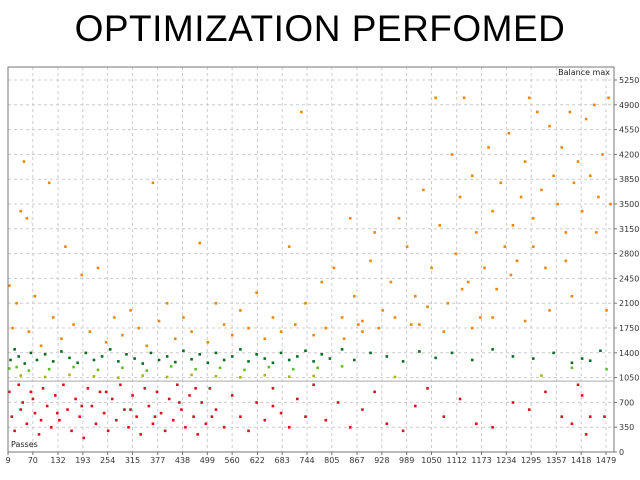 Image resolution: width=640 pixels, height=480 pixels. What do you see at coordinates (629, 80) in the screenshot?
I see `y-tick-label: 5250` at bounding box center [629, 80].